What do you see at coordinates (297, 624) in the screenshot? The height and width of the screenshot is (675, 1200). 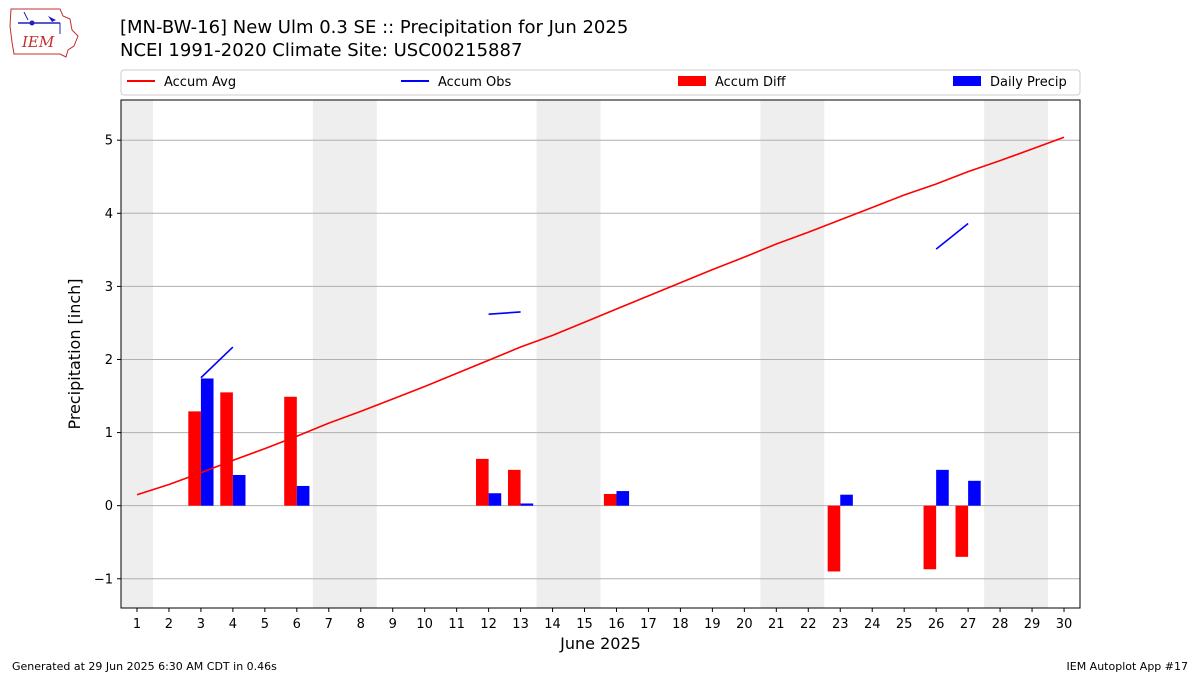 I see `x-tick-label: 6` at bounding box center [297, 624].